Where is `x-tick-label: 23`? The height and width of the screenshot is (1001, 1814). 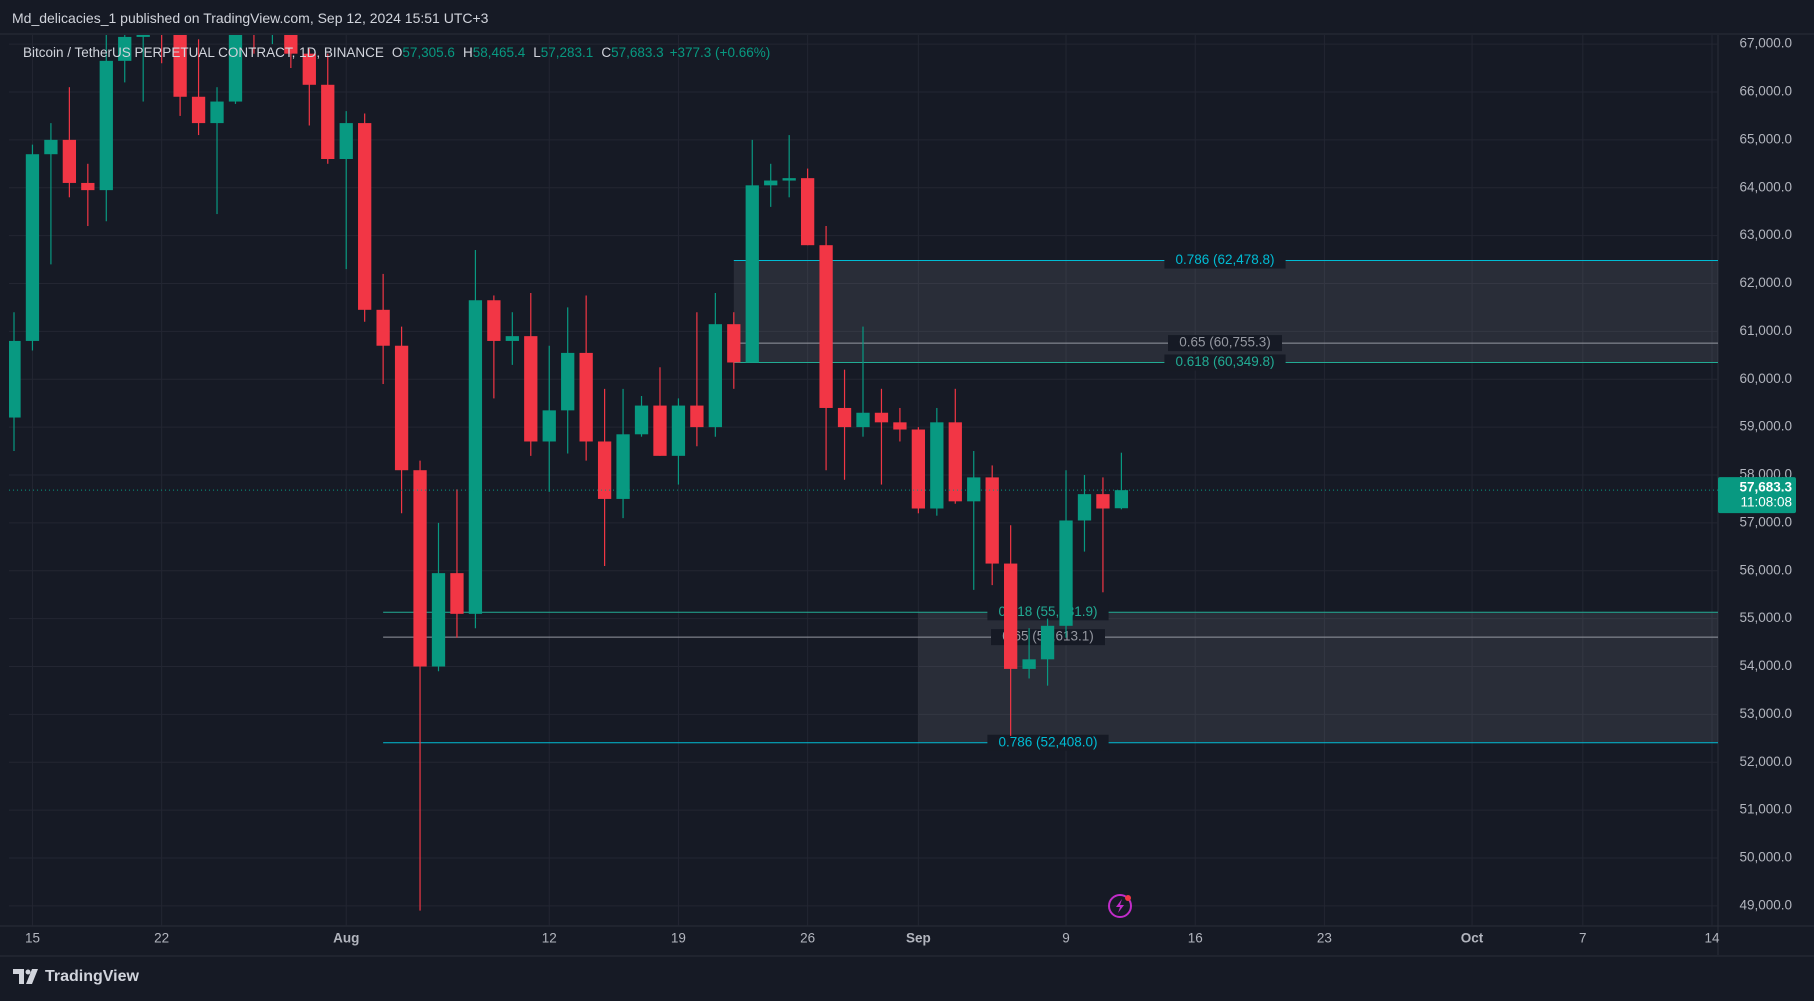
x-tick-label: 23 is located at coordinates (1324, 938).